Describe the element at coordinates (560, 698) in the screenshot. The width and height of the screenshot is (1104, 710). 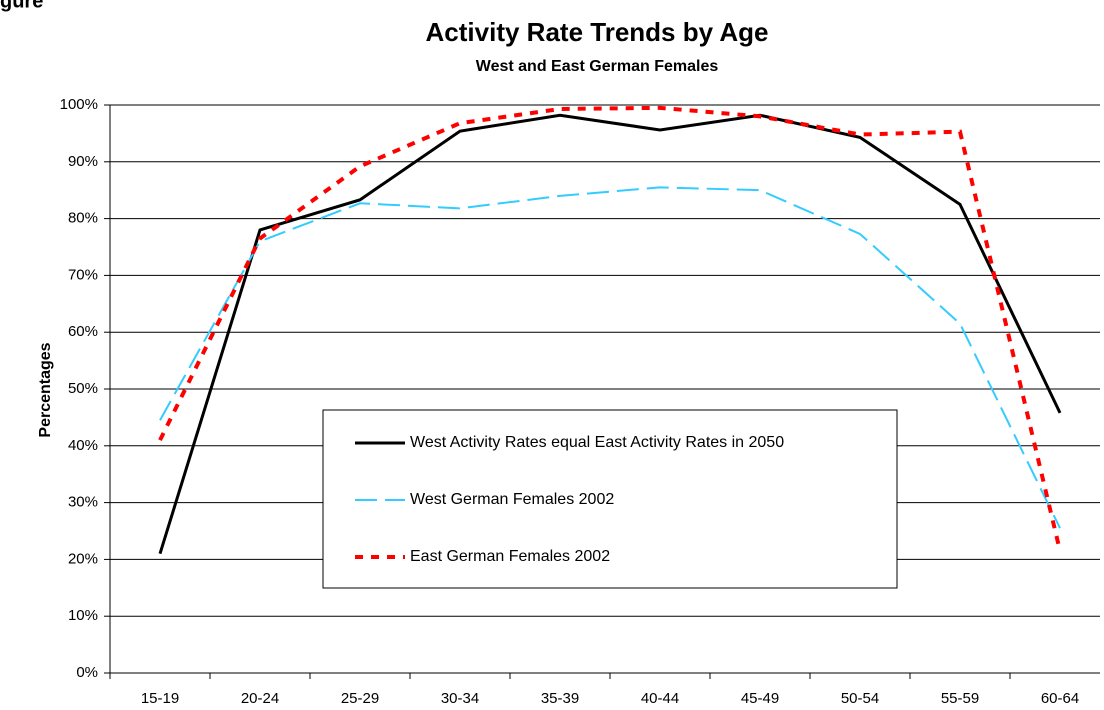
I see `x-tick-label: 35-39` at that location.